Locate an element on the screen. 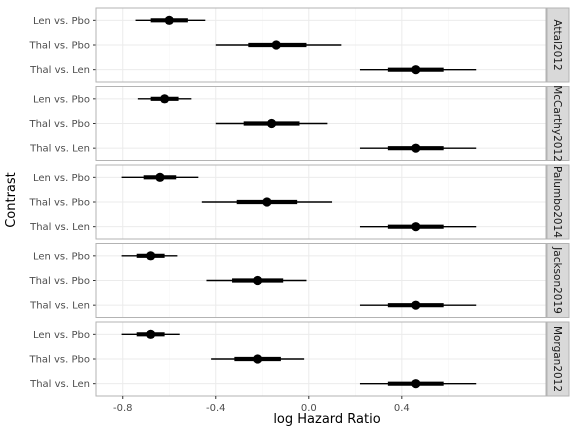 Image resolution: width=576 pixels, height=432 pixels. facet-strip-label: McCarthy2012 is located at coordinates (557, 123).